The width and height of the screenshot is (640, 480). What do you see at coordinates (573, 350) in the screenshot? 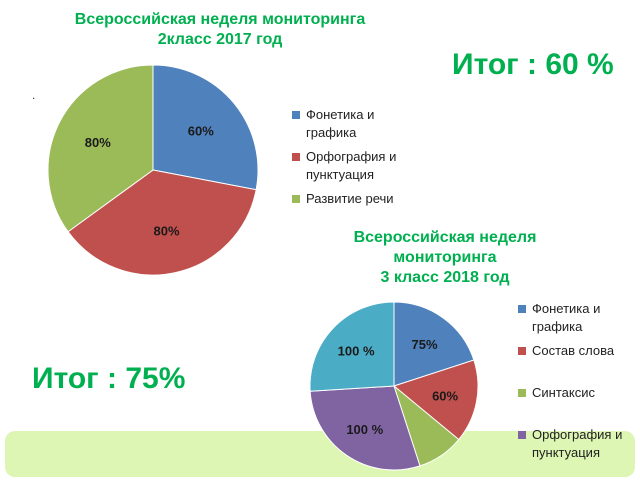
I see `legend-label: Состав слова` at bounding box center [573, 350].